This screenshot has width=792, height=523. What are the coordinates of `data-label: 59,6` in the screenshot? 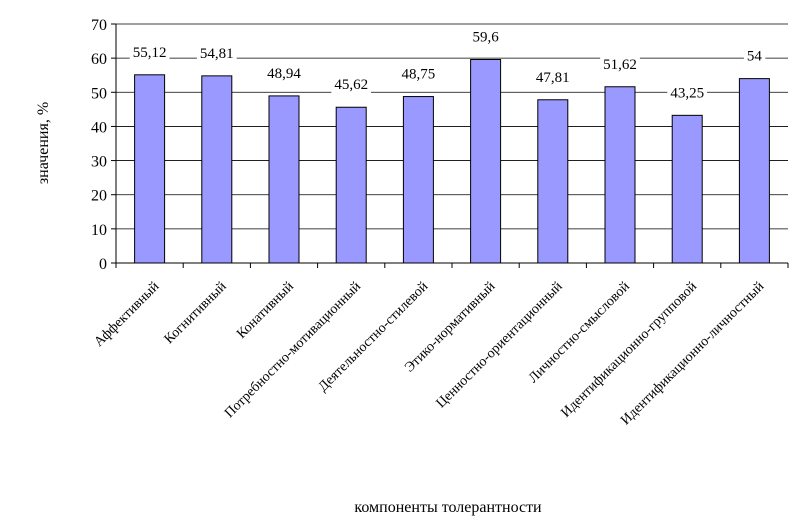 It's located at (485, 38).